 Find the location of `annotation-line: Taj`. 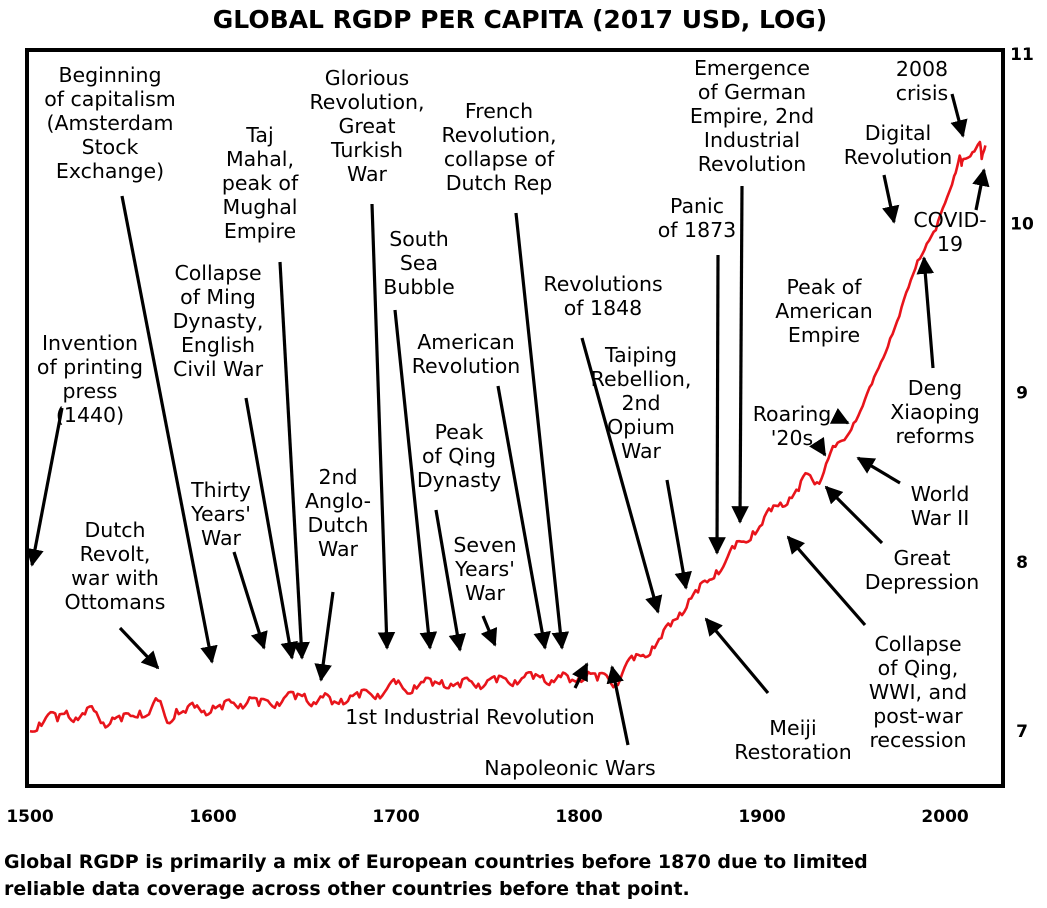

annotation-line: Taj is located at coordinates (259, 135).